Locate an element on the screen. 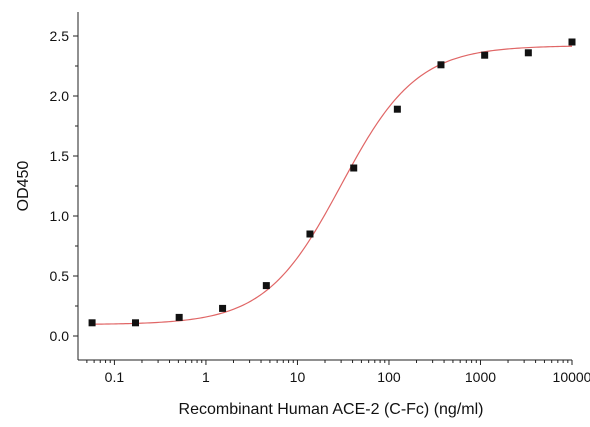  x-axis-label: Recombinant Human ACE-2 (C-Fc) (ng/ml) is located at coordinates (331, 409).